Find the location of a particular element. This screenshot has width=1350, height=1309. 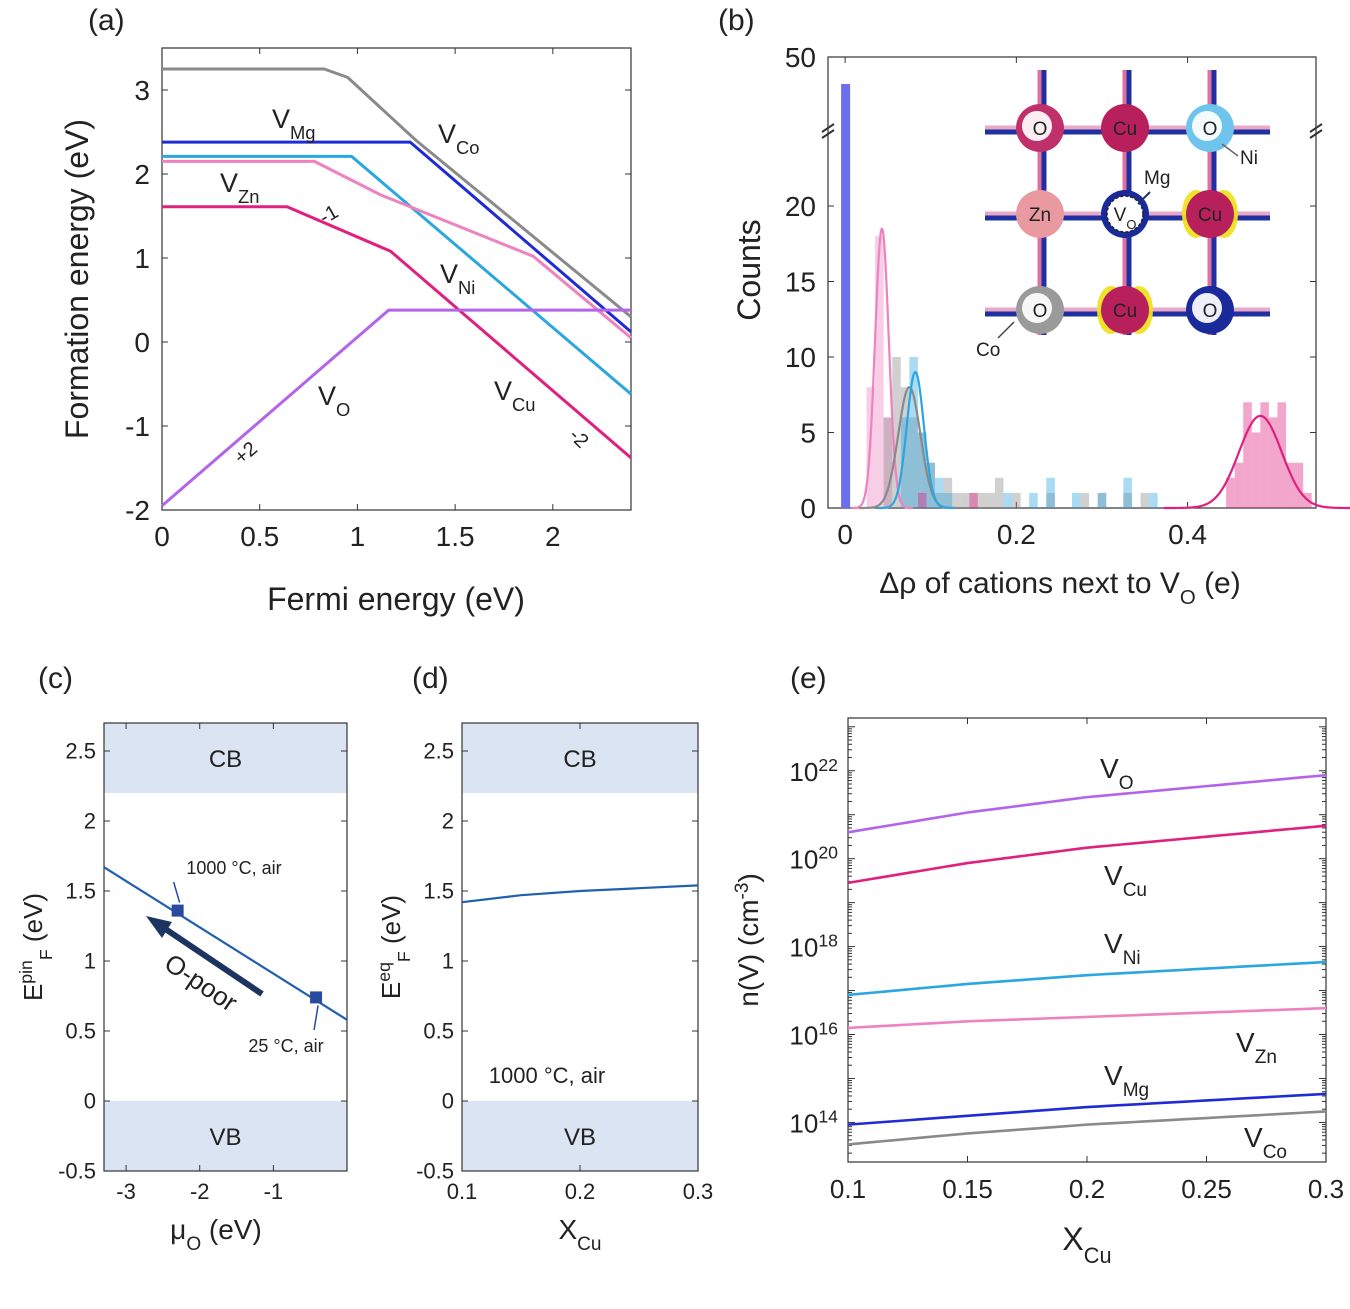

vacancy-site is located at coordinates (1125, 214).